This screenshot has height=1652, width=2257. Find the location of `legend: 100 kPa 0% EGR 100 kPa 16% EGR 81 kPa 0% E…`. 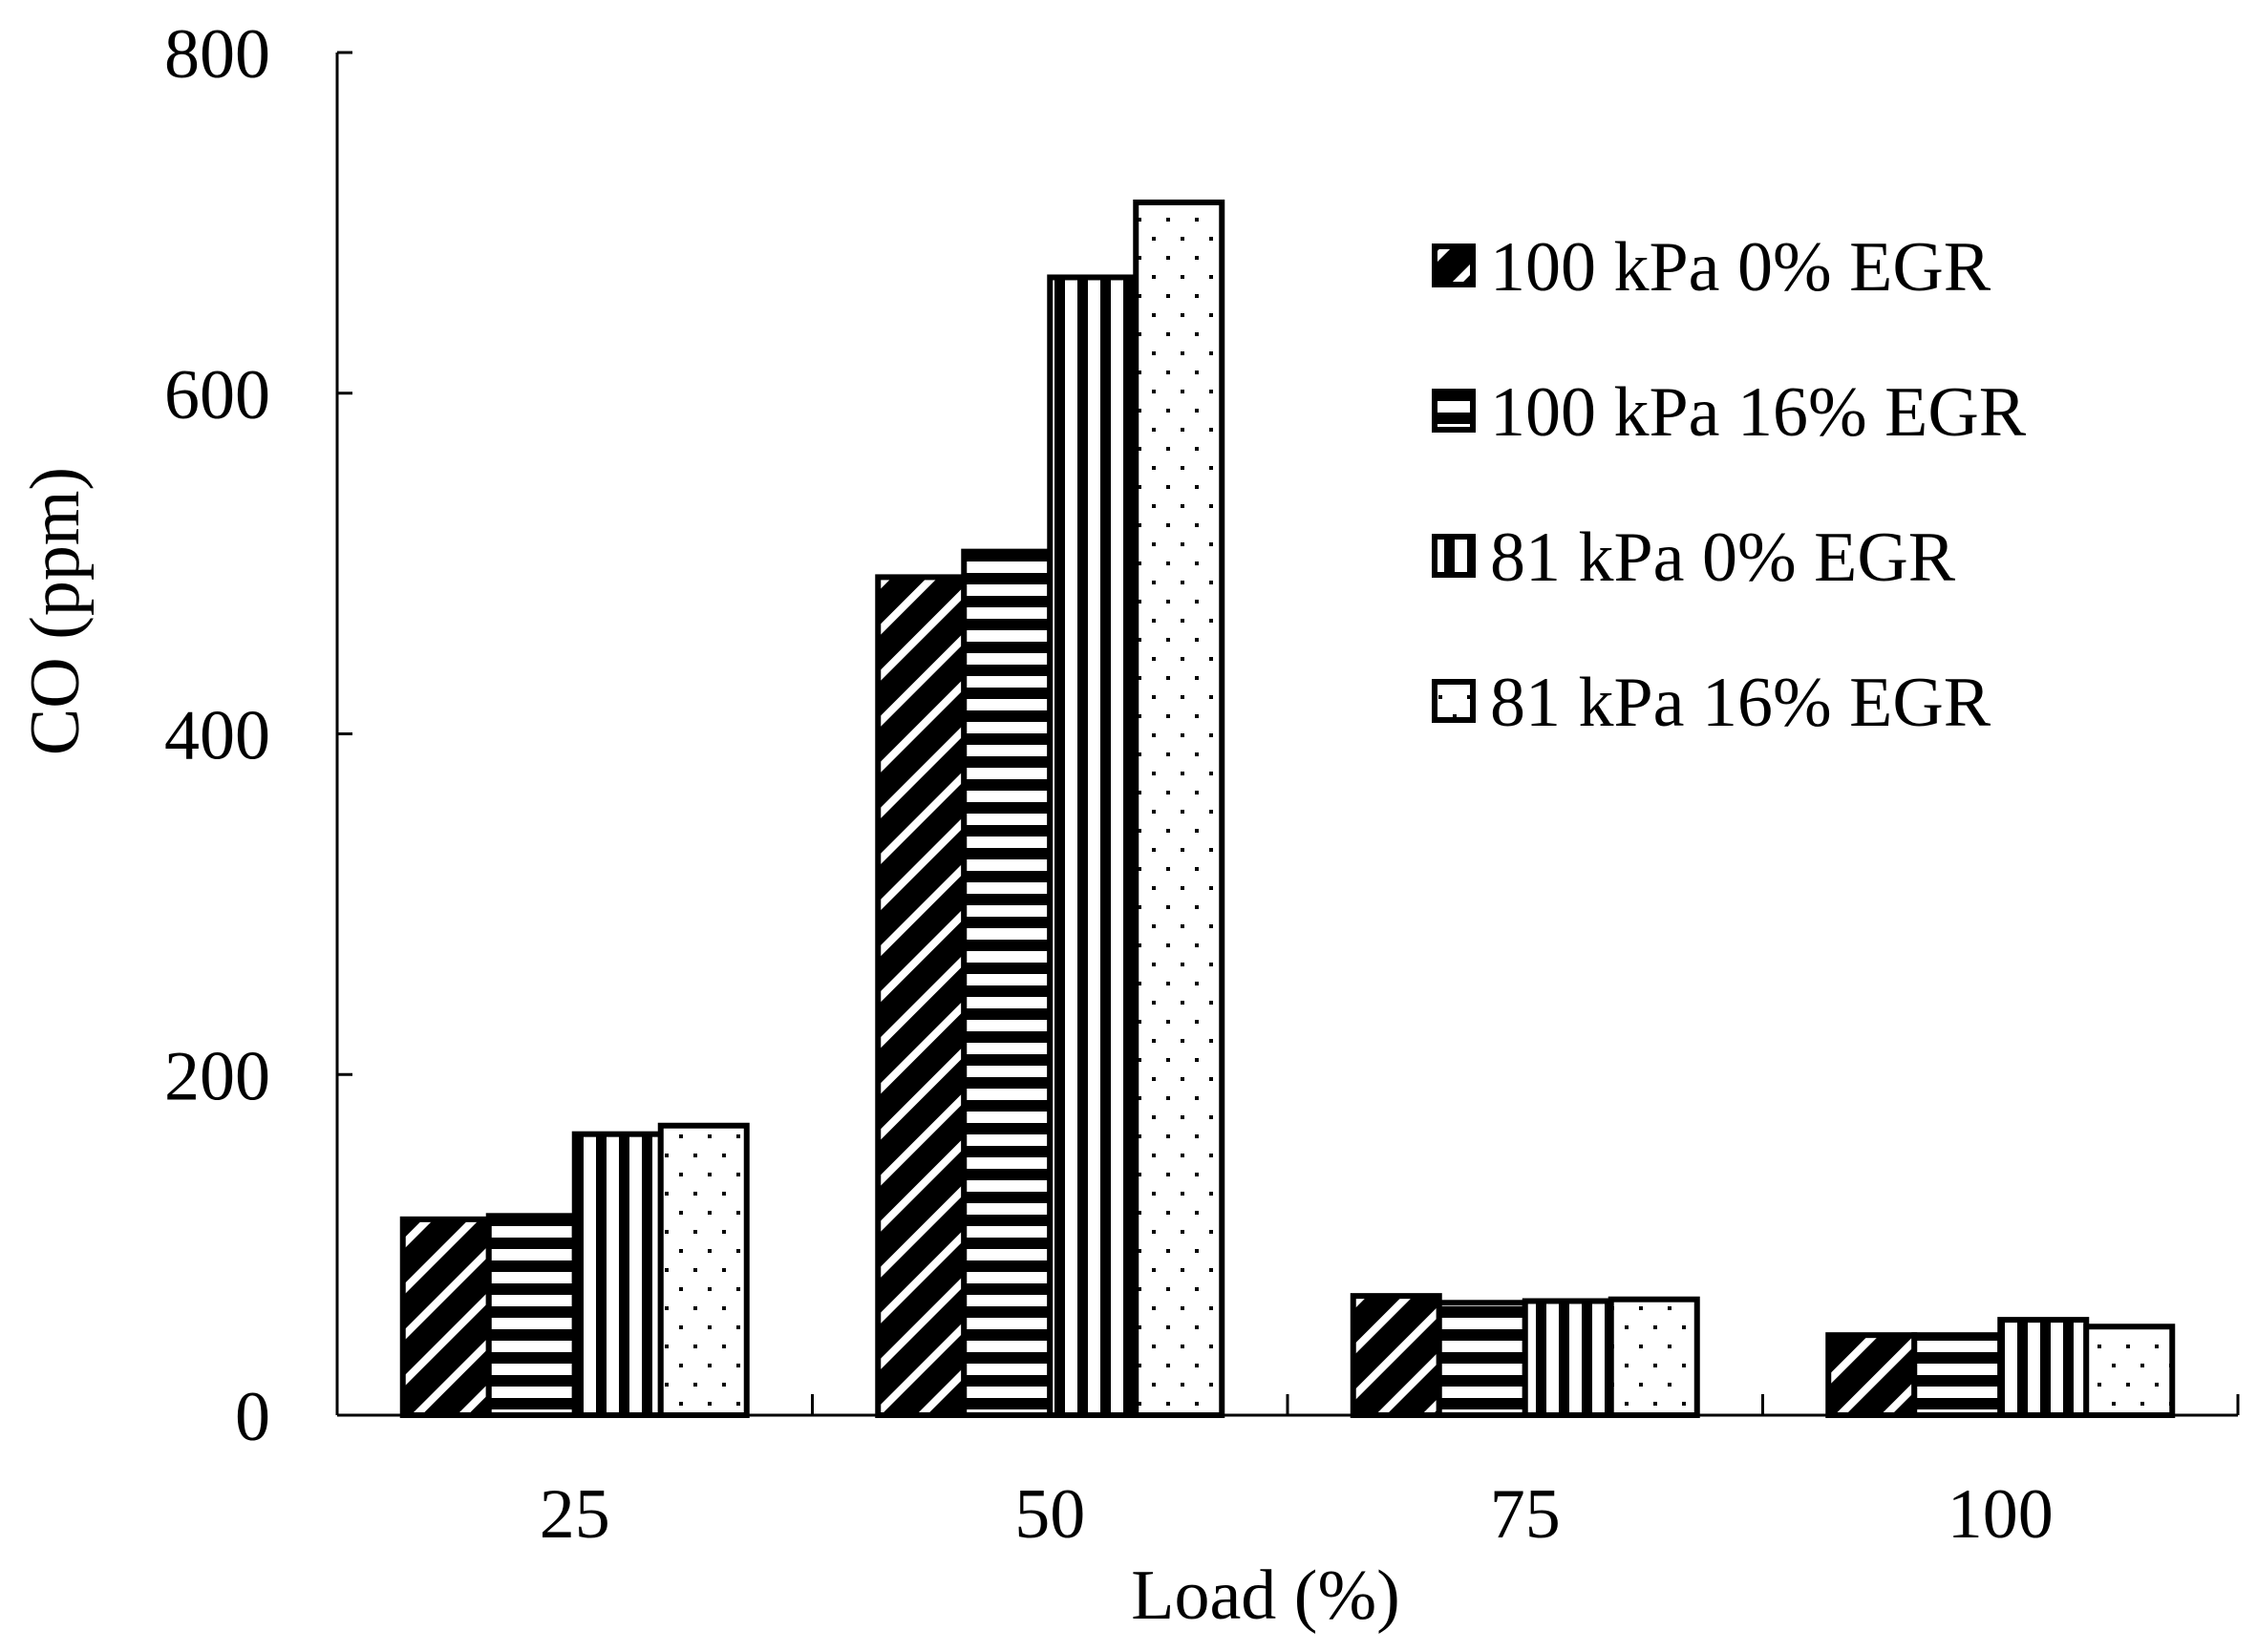

legend: 100 kPa 0% EGR 100 kPa 16% EGR 81 kPa 0% E… is located at coordinates (1729, 485).